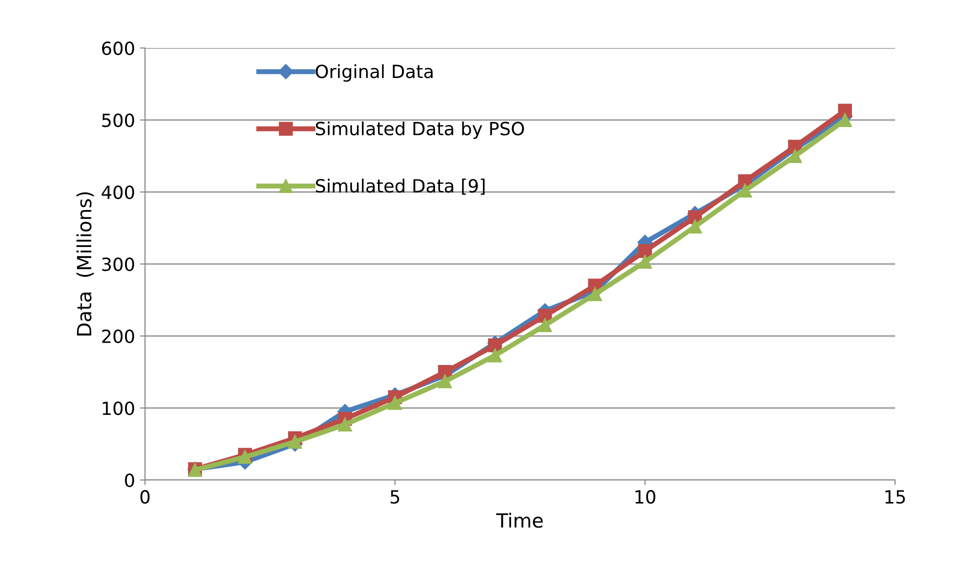  I want to click on y-tick-label: 600, so click(118, 48).